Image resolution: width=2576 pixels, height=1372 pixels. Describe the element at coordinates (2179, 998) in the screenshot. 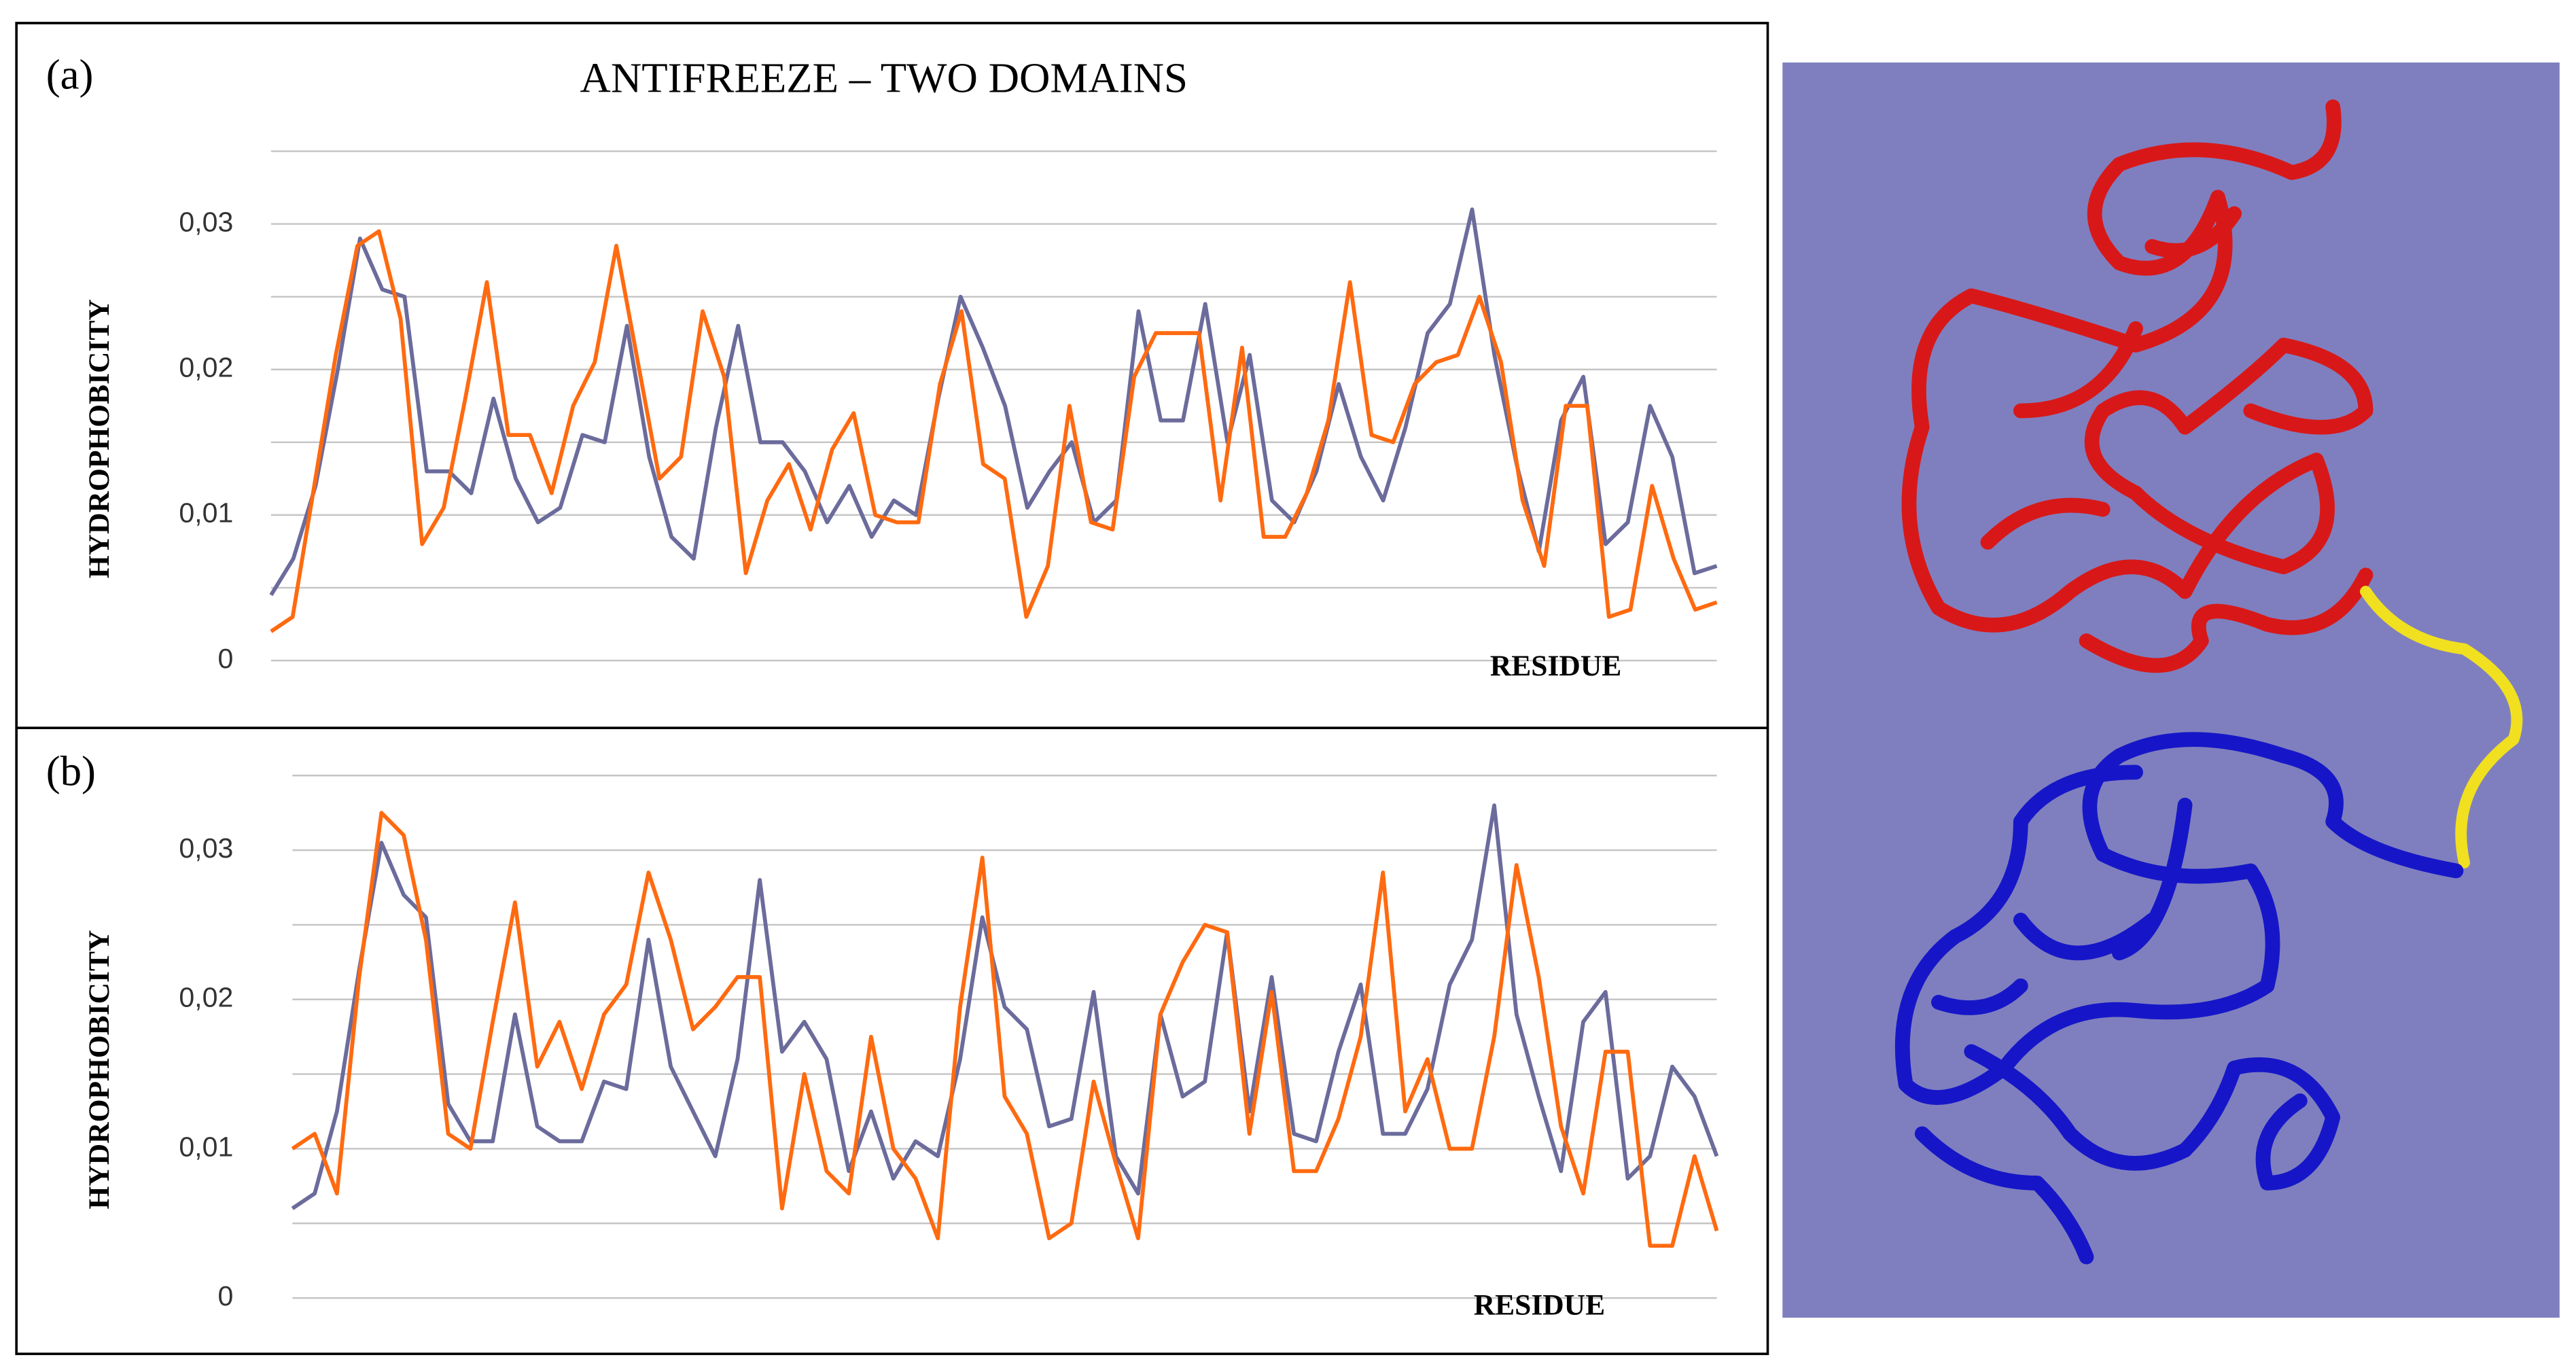

I see `blue-domain` at that location.